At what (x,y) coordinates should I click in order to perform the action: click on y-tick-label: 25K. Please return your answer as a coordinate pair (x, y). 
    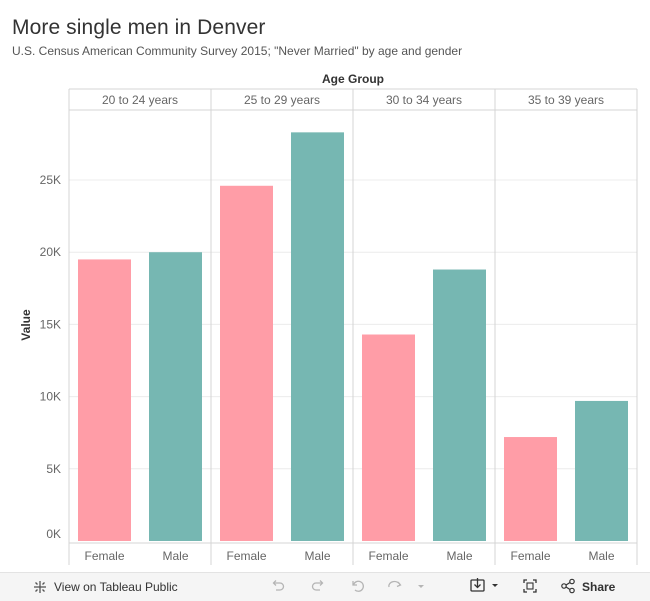
    Looking at the image, I should click on (50, 180).